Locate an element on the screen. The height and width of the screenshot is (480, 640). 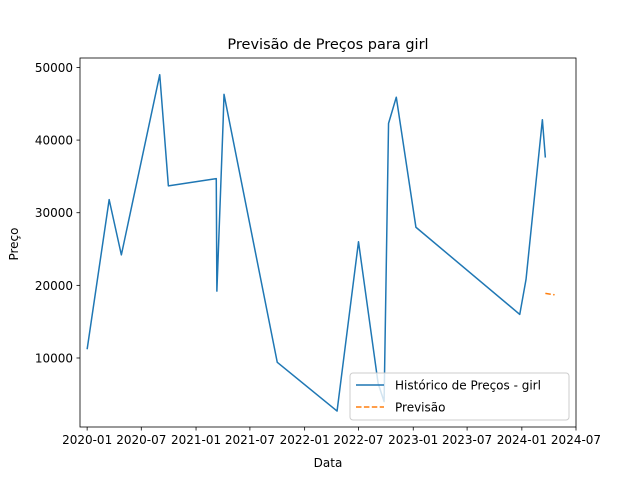
y-tick-label: 10000 is located at coordinates (54, 358).